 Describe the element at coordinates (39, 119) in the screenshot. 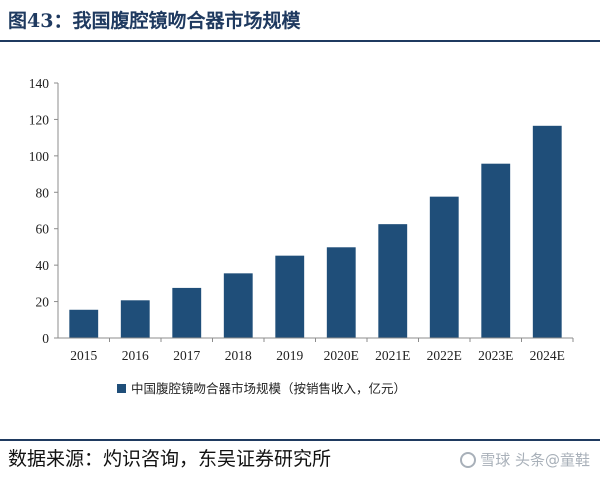

I see `y-tick-label: 120` at that location.